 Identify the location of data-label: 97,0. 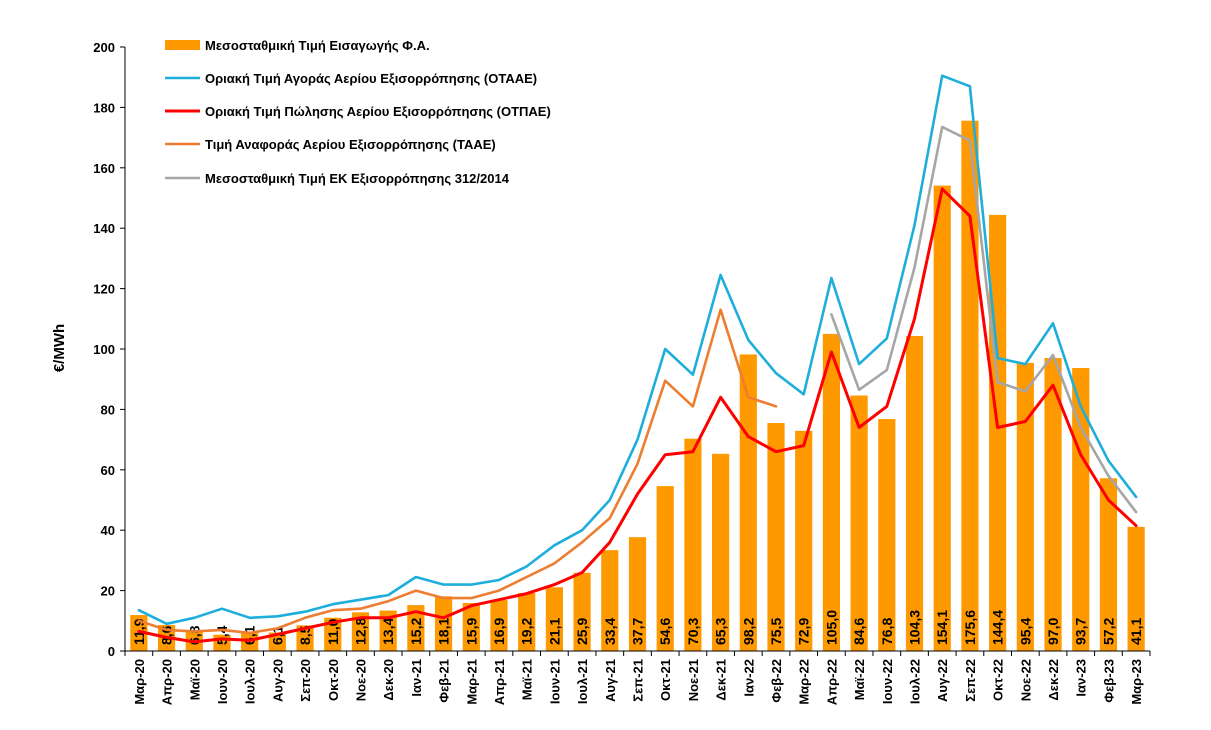
(1053, 631).